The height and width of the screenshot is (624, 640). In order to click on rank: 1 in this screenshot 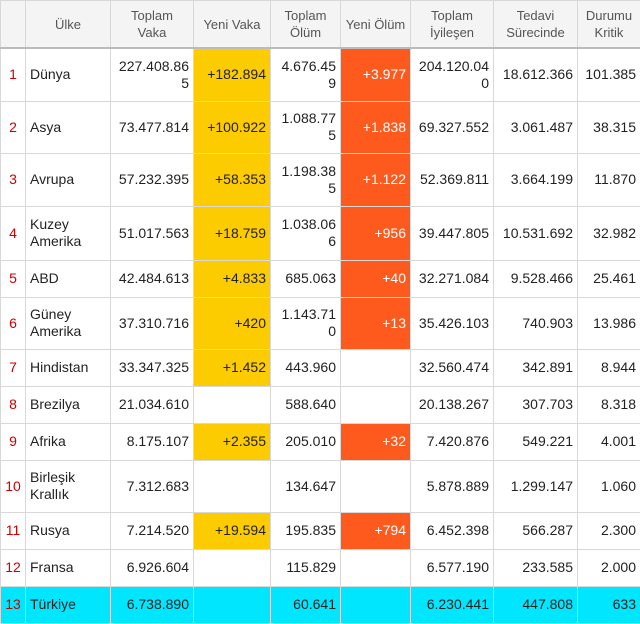, I will do `click(13, 74)`.